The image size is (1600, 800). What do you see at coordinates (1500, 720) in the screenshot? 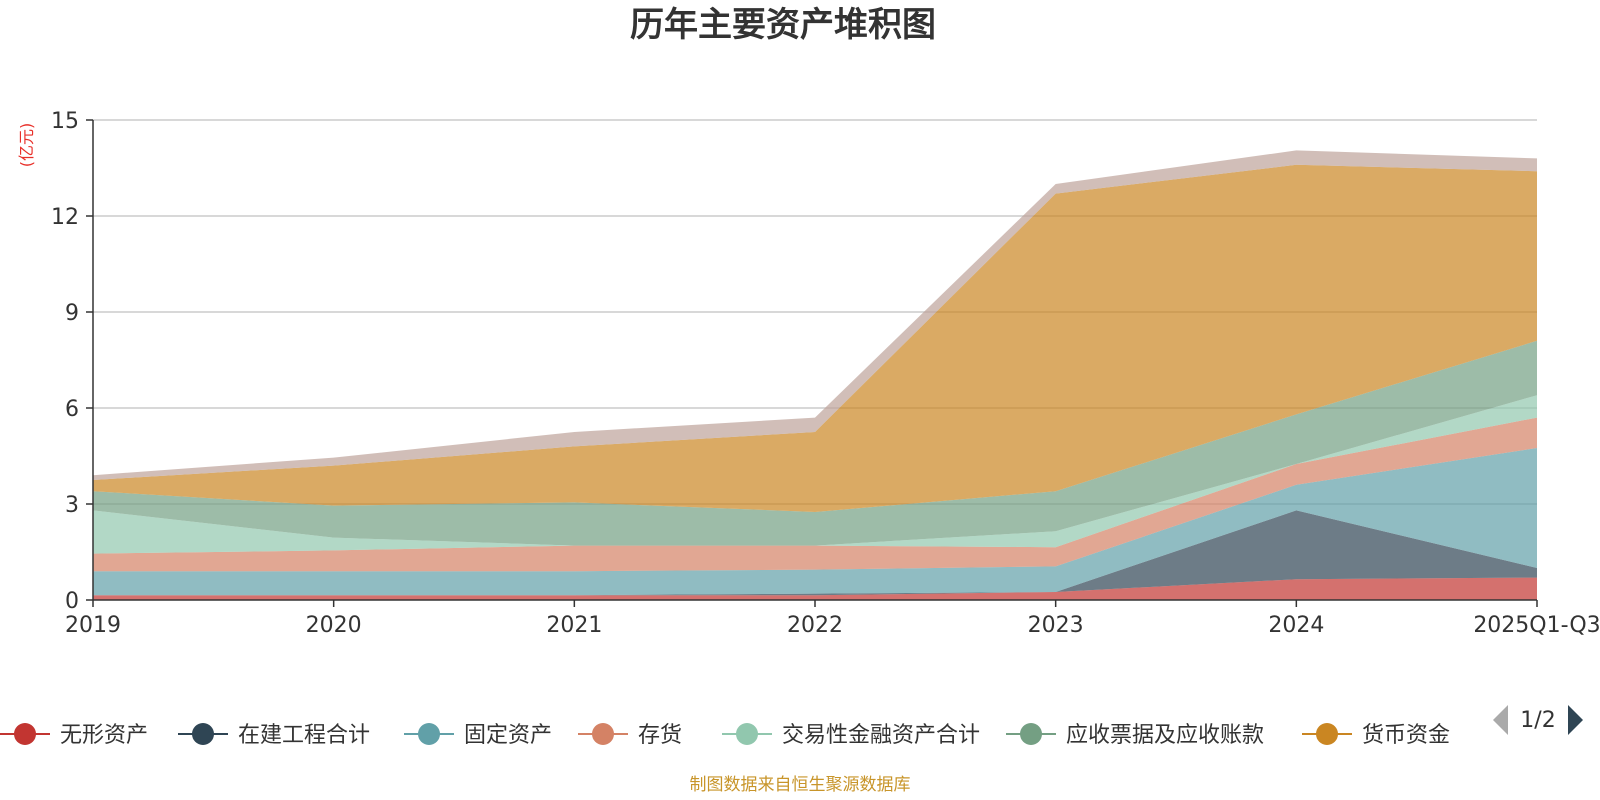
I see `legend-prev-page-button` at bounding box center [1500, 720].